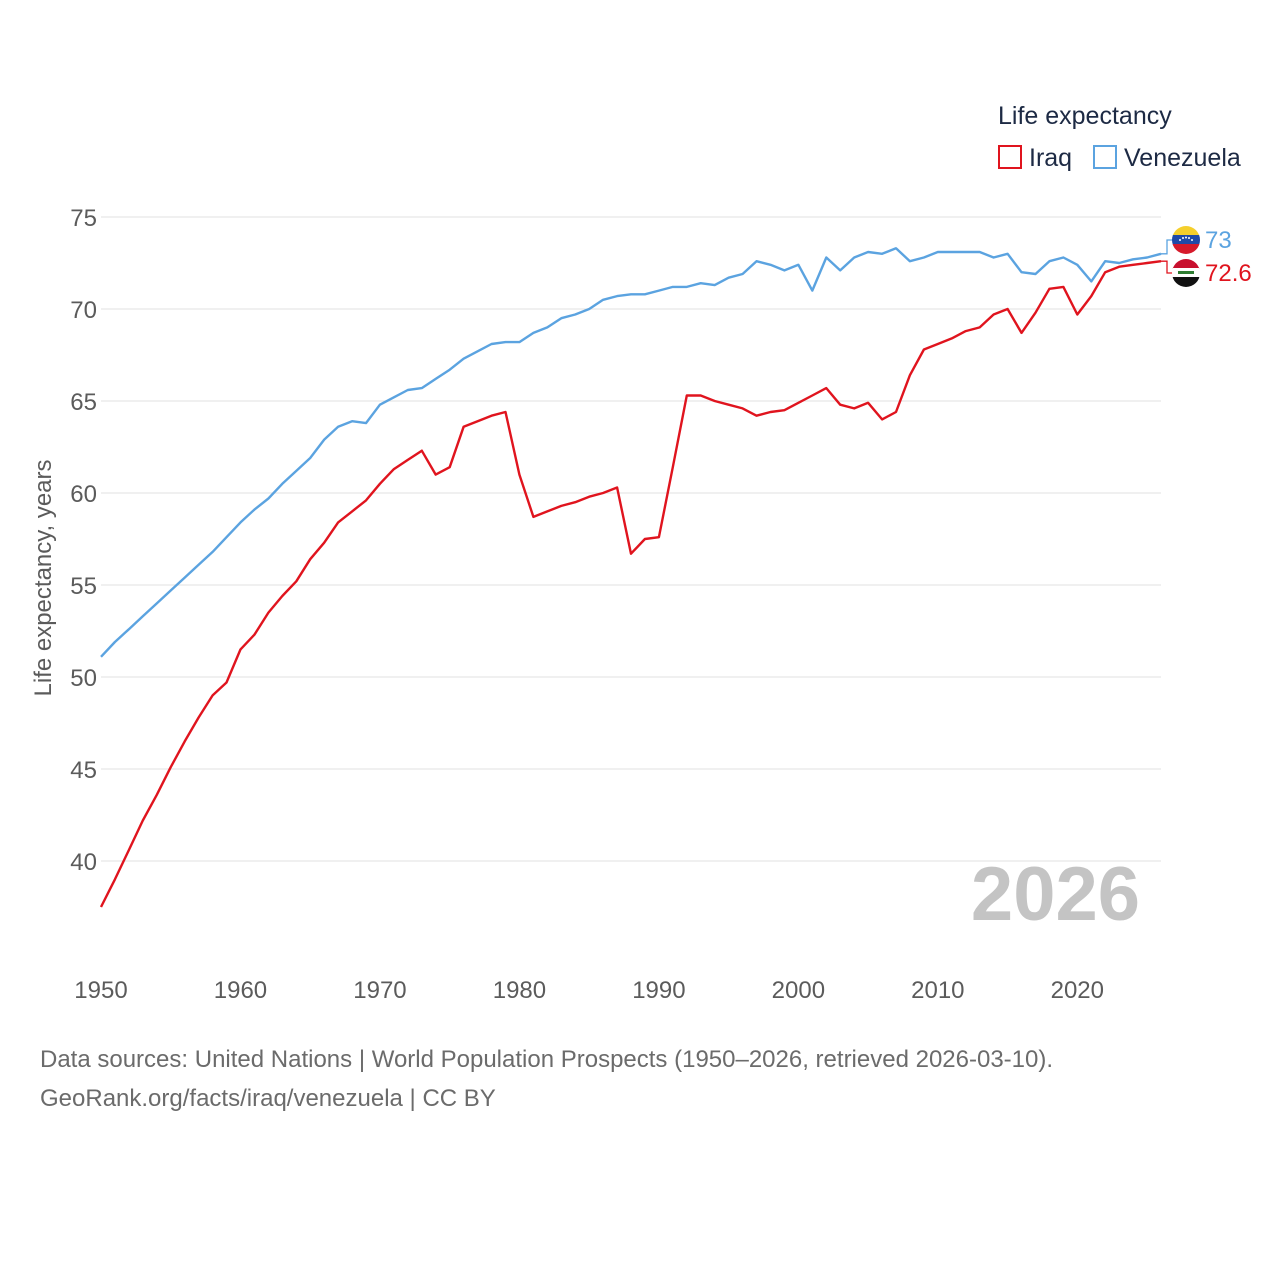 Image resolution: width=1280 pixels, height=1280 pixels. I want to click on legend-title: Life expectancy, so click(1085, 116).